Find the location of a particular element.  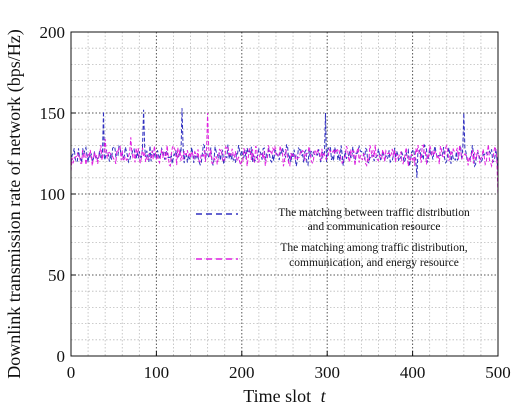

y-tick-label: 100 is located at coordinates (53, 194).